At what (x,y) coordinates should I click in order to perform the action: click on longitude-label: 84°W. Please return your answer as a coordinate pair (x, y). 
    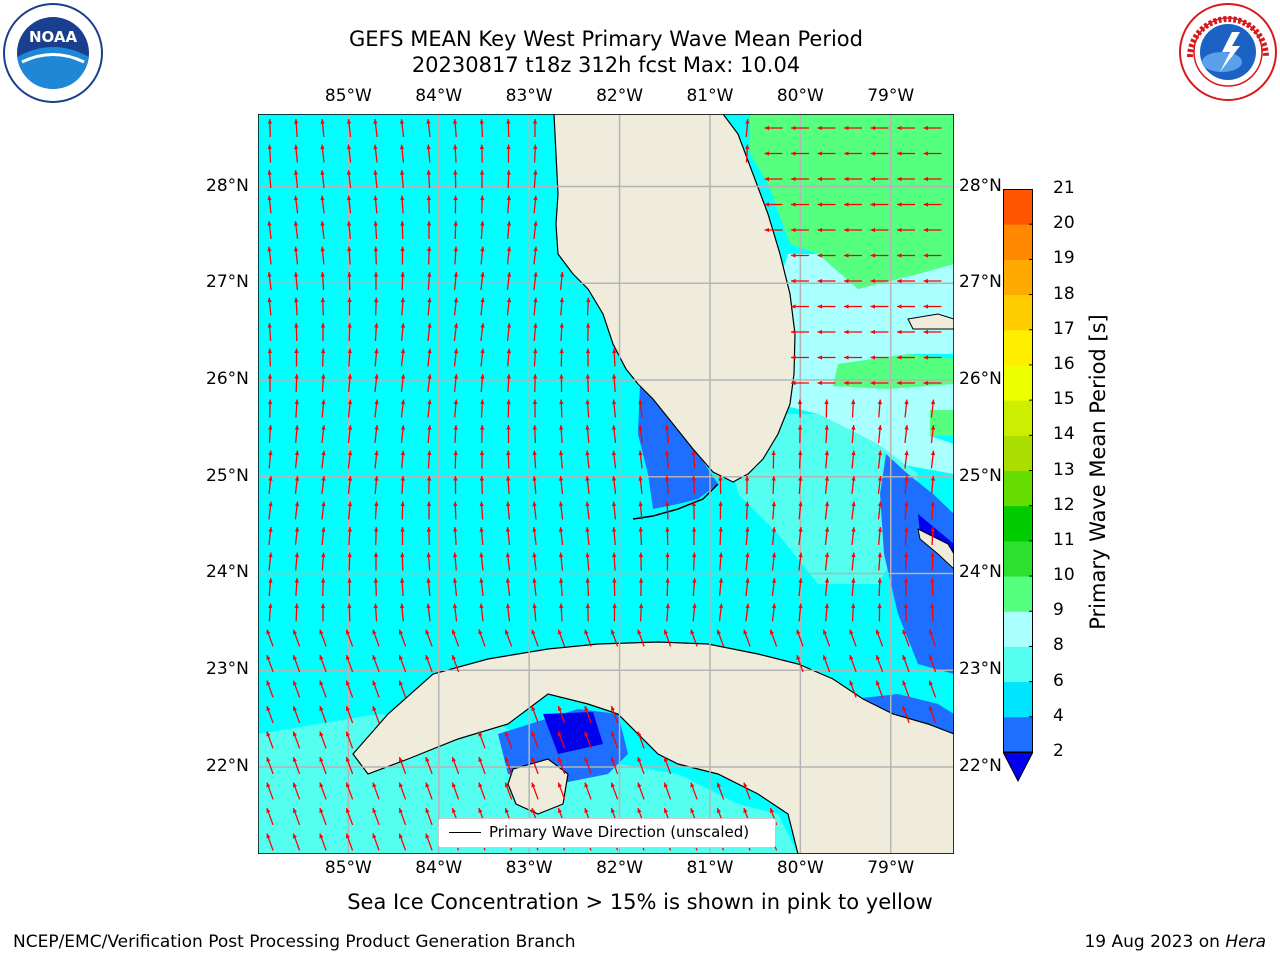
    Looking at the image, I should click on (439, 96).